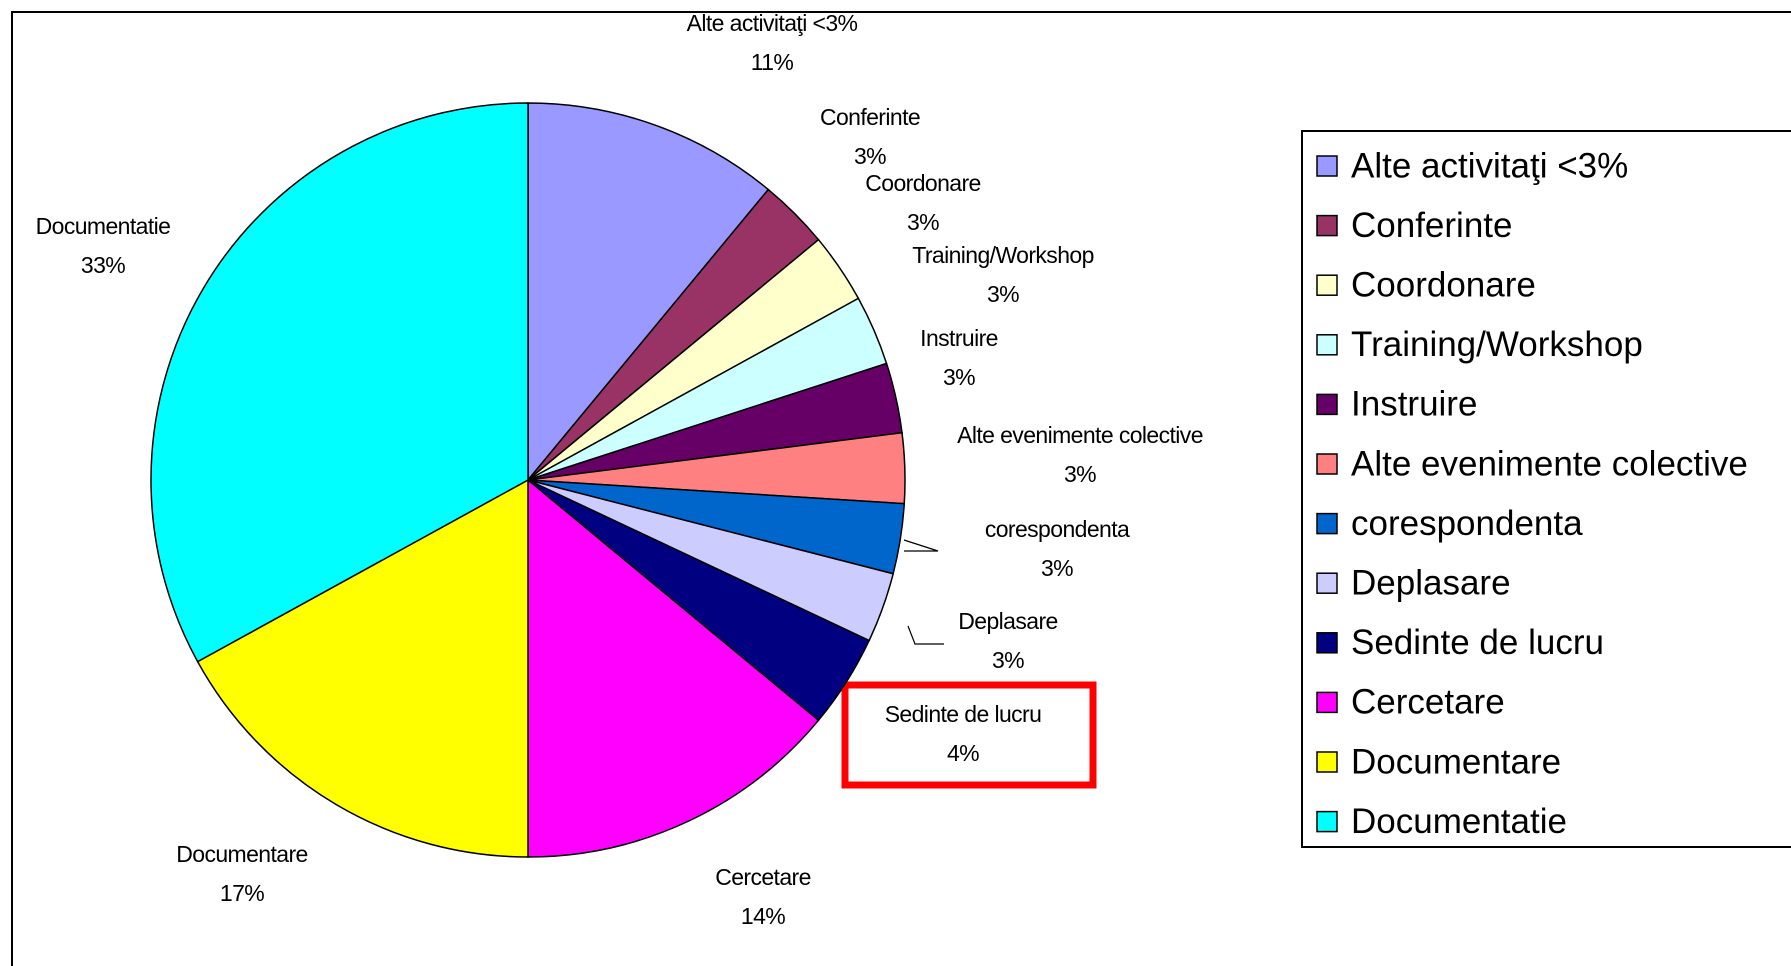 The width and height of the screenshot is (1791, 966). I want to click on slice-label: Conferinte, so click(870, 117).